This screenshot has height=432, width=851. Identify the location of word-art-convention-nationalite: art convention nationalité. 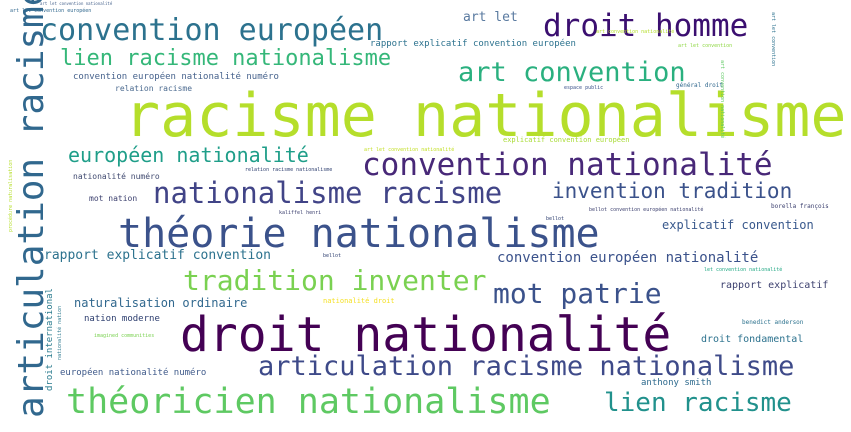
(635, 32).